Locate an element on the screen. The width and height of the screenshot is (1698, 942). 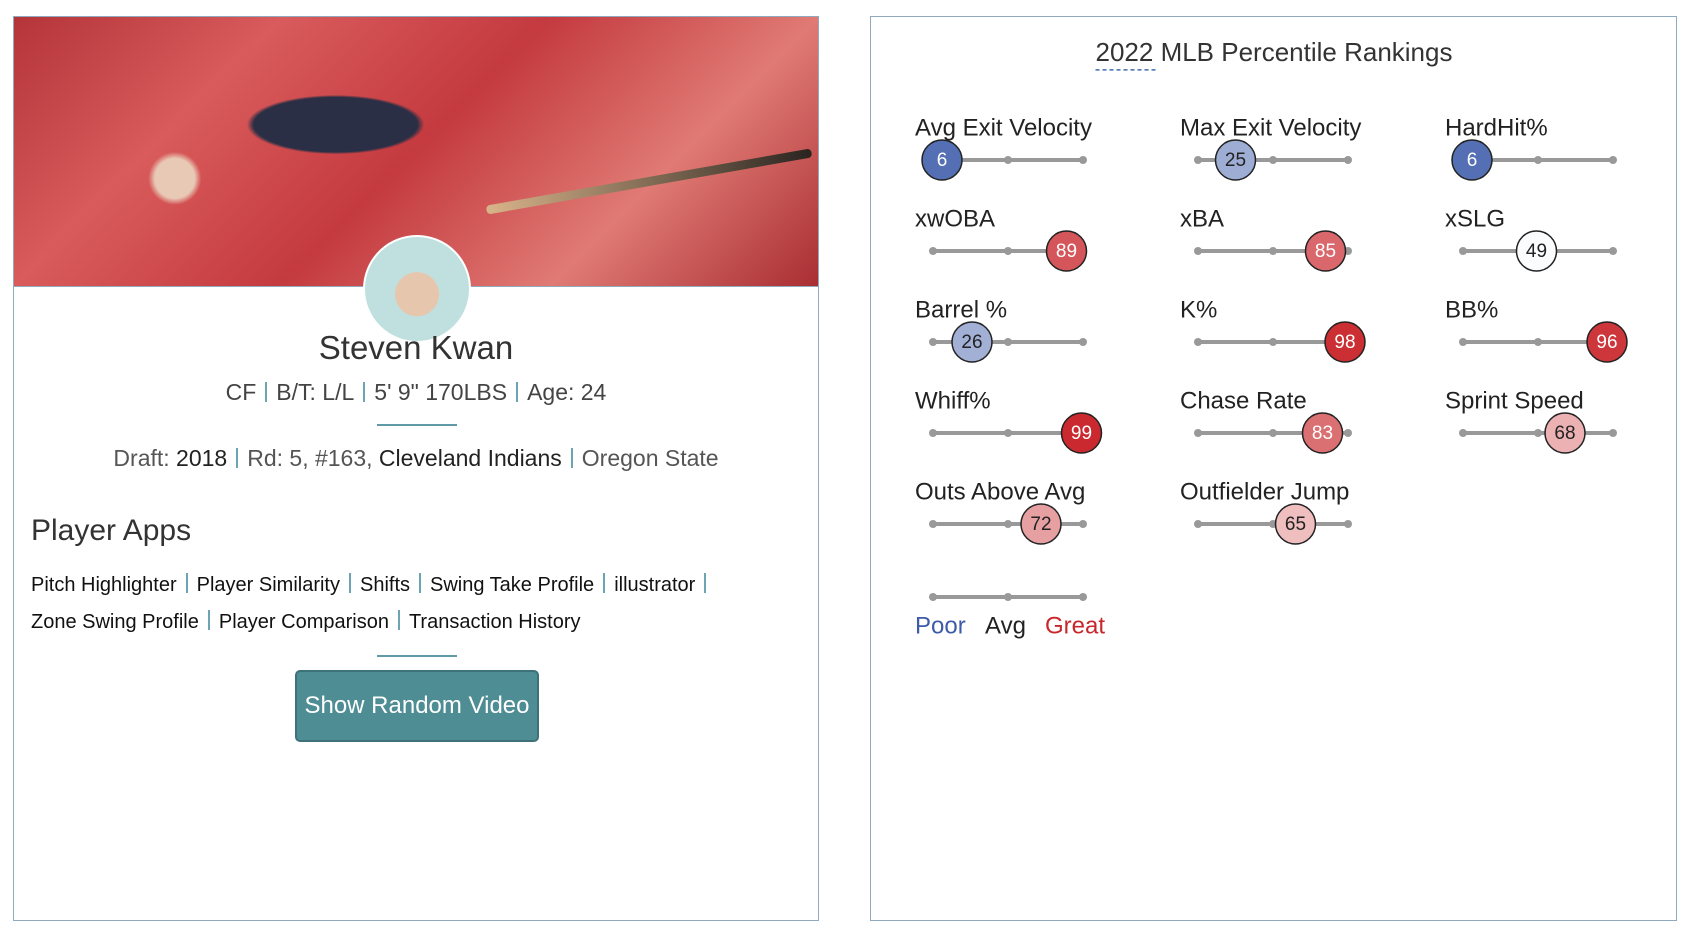
percentile-value: 72 is located at coordinates (1040, 524).